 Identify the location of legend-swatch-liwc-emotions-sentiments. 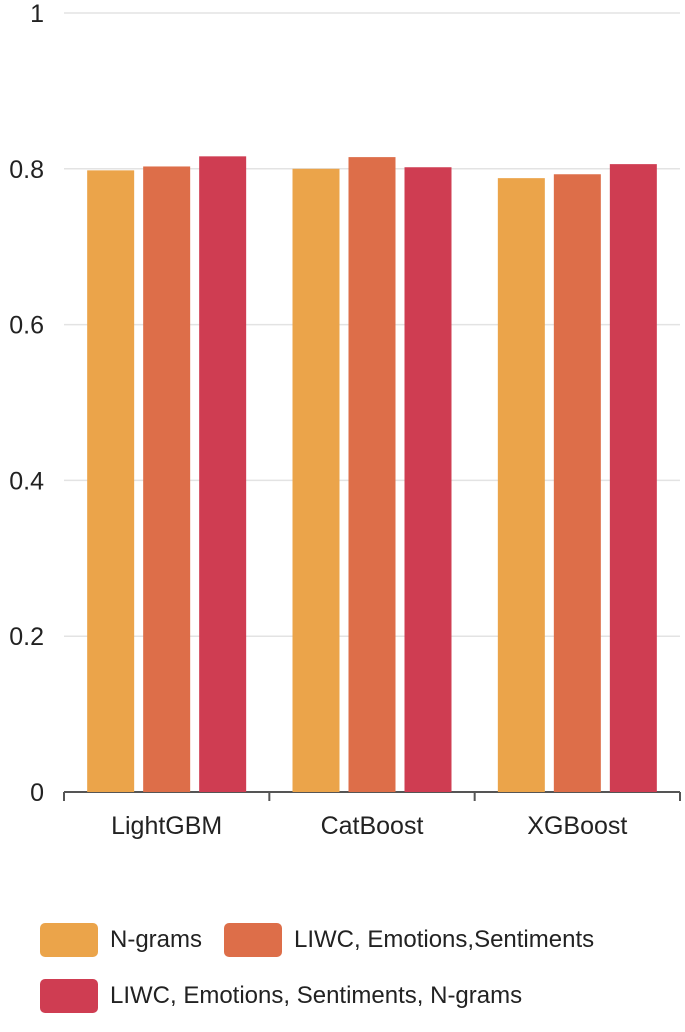
(253, 940).